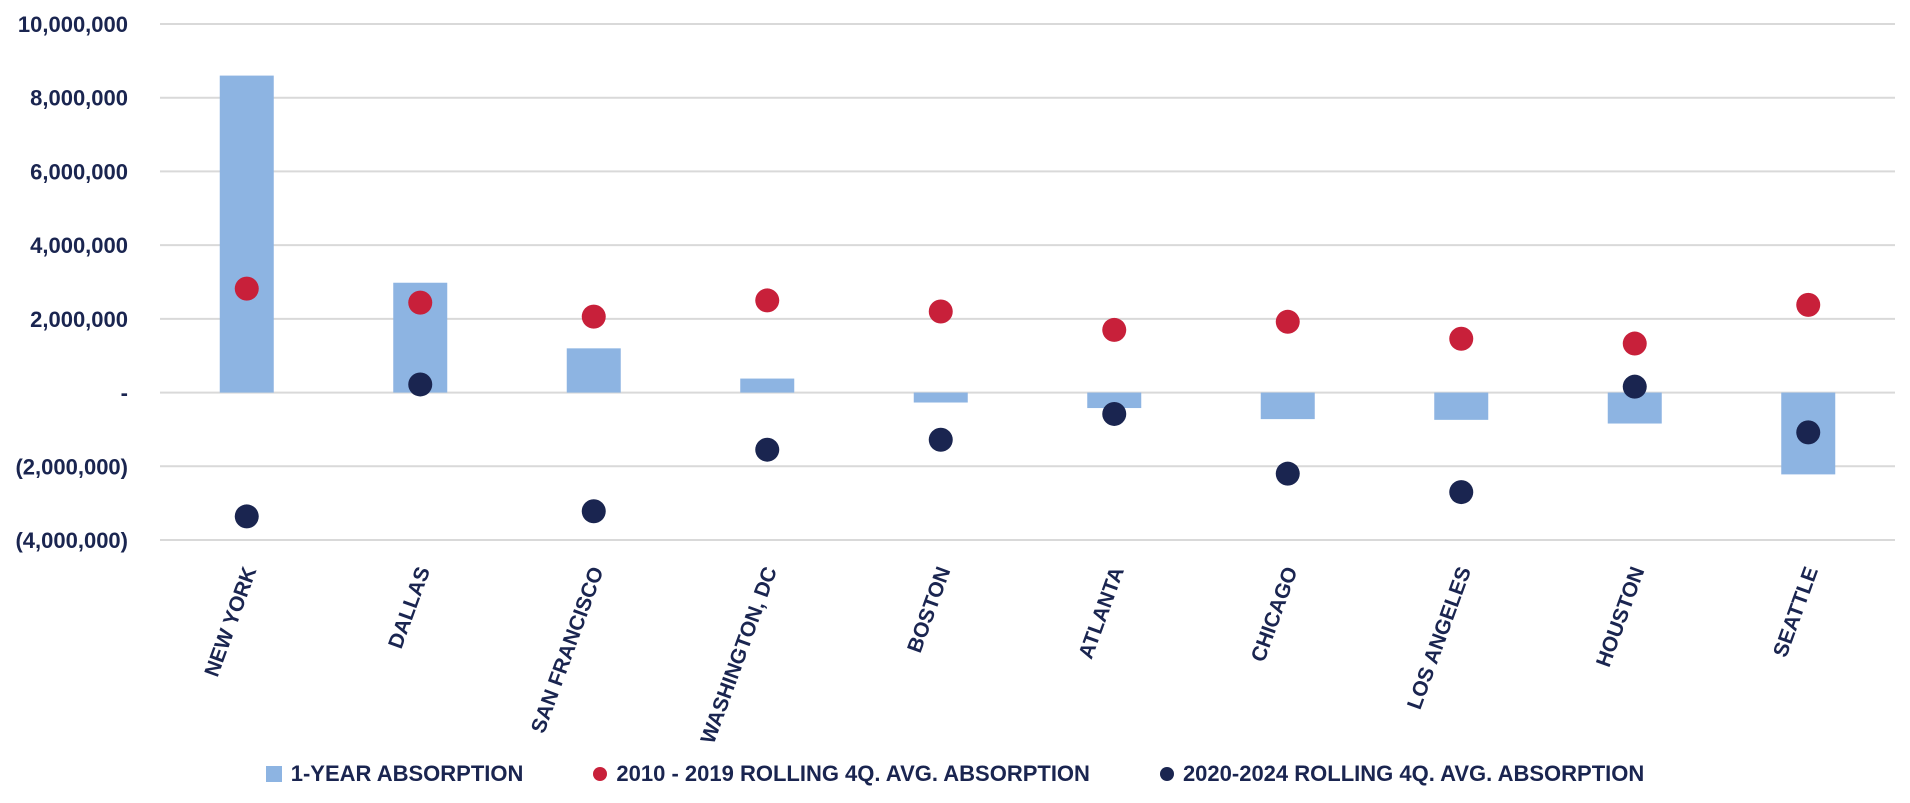  Describe the element at coordinates (853, 773) in the screenshot. I see `legend-label: 2010 - 2019 ROLLING 4Q. AVG. ABSORPTION` at that location.